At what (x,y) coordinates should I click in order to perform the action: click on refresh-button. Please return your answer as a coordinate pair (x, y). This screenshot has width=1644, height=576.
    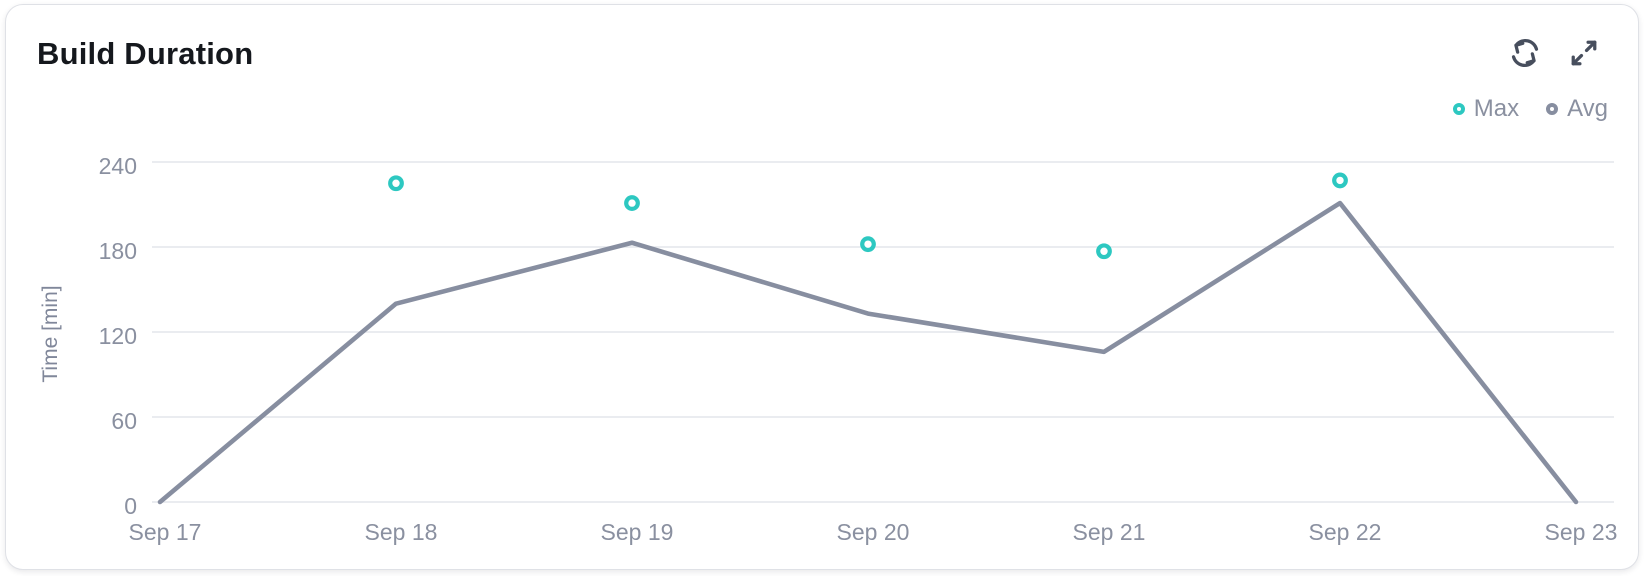
    Looking at the image, I should click on (1525, 53).